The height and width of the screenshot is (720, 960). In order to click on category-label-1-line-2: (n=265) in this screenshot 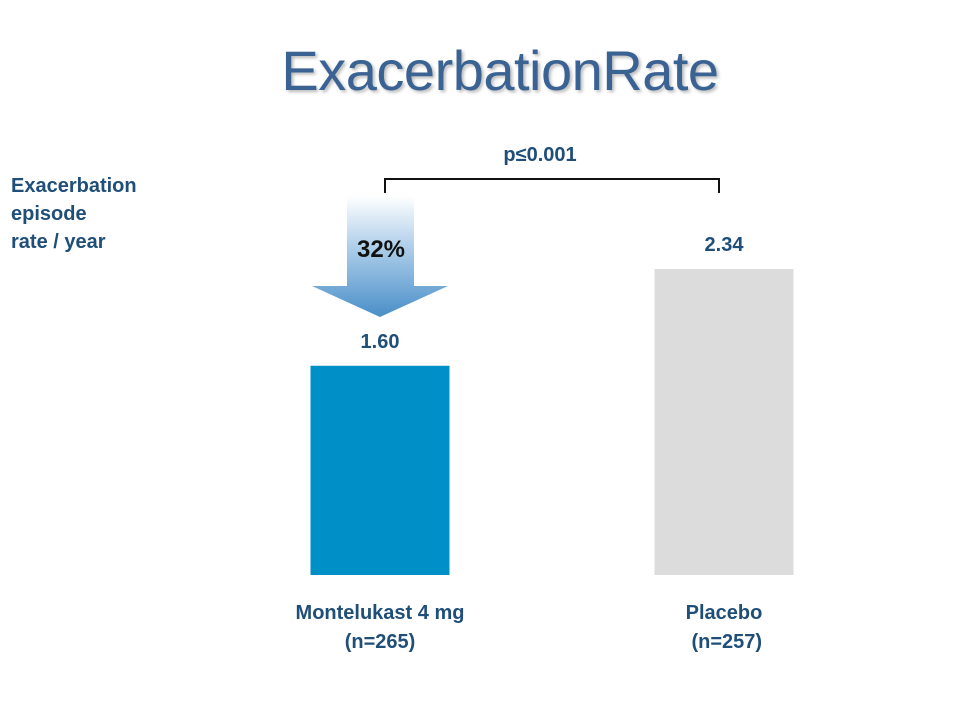, I will do `click(380, 642)`.